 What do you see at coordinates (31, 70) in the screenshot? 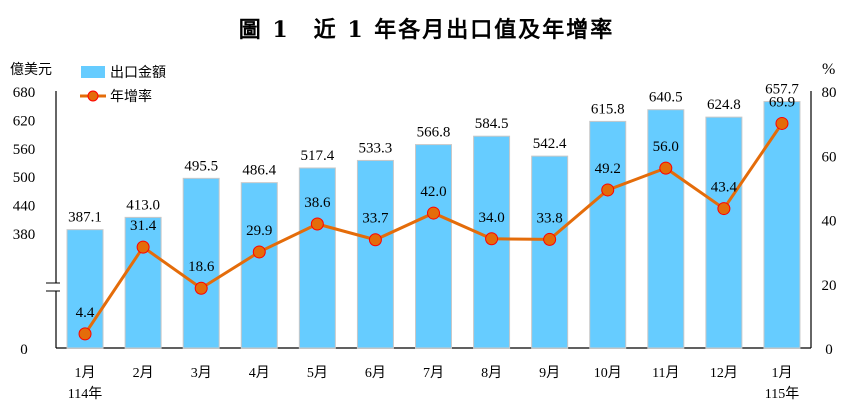
I see `left-axis-unit: 億美元` at bounding box center [31, 70].